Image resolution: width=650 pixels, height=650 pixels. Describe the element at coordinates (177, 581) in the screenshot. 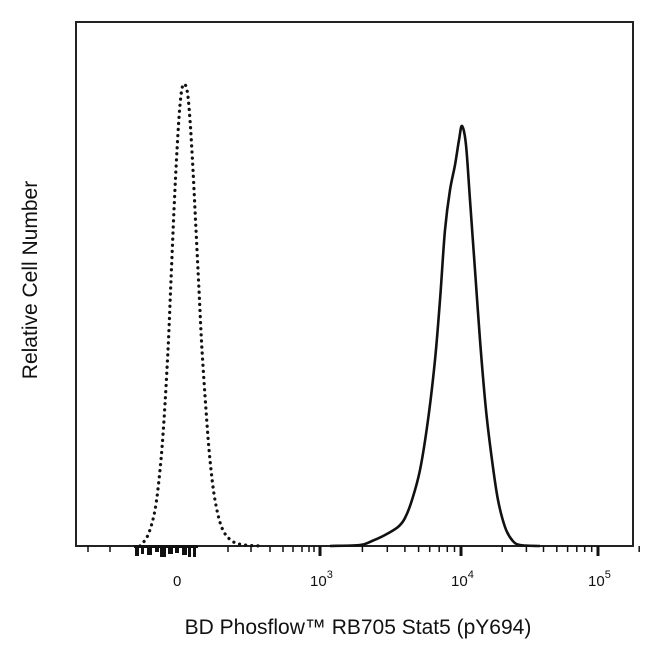

I see `x-tick-label: 0` at that location.